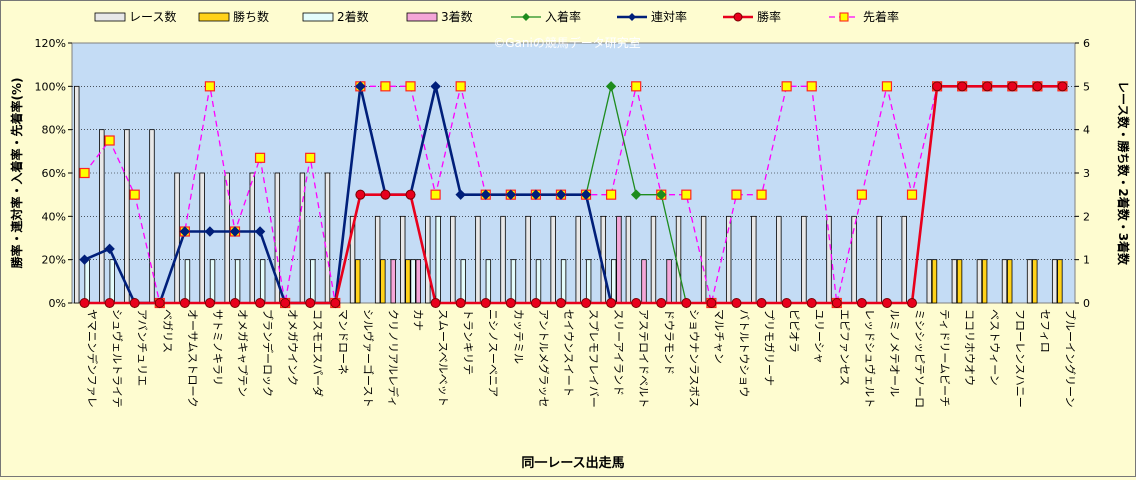 The image size is (1136, 480). I want to click on x-tick-label: ミシシッピテソーロ, so click(919, 358).